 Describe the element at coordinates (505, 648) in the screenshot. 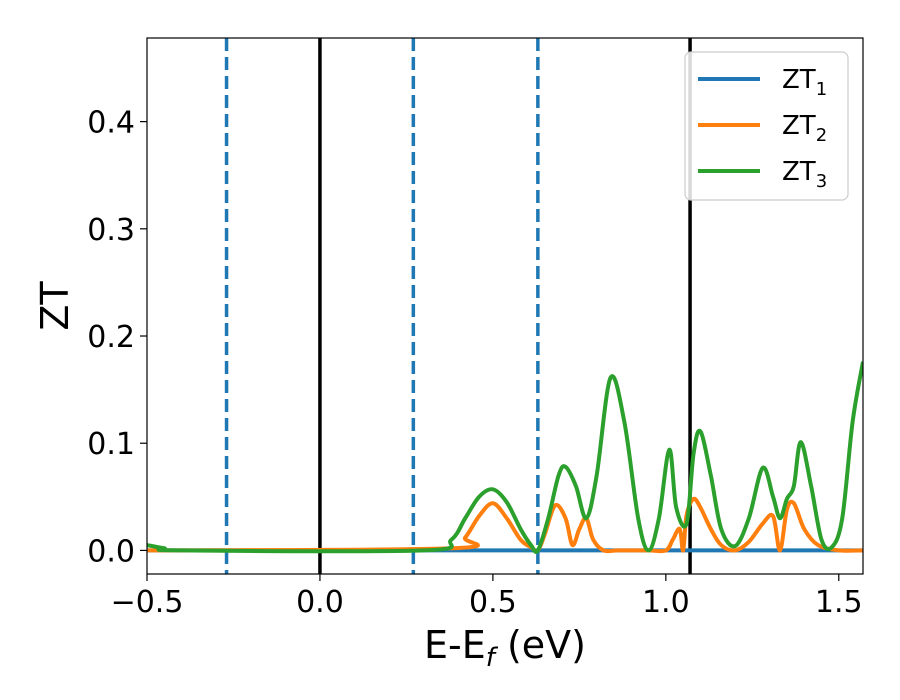

I see `x-axis-title: E-Ef (eV)` at that location.